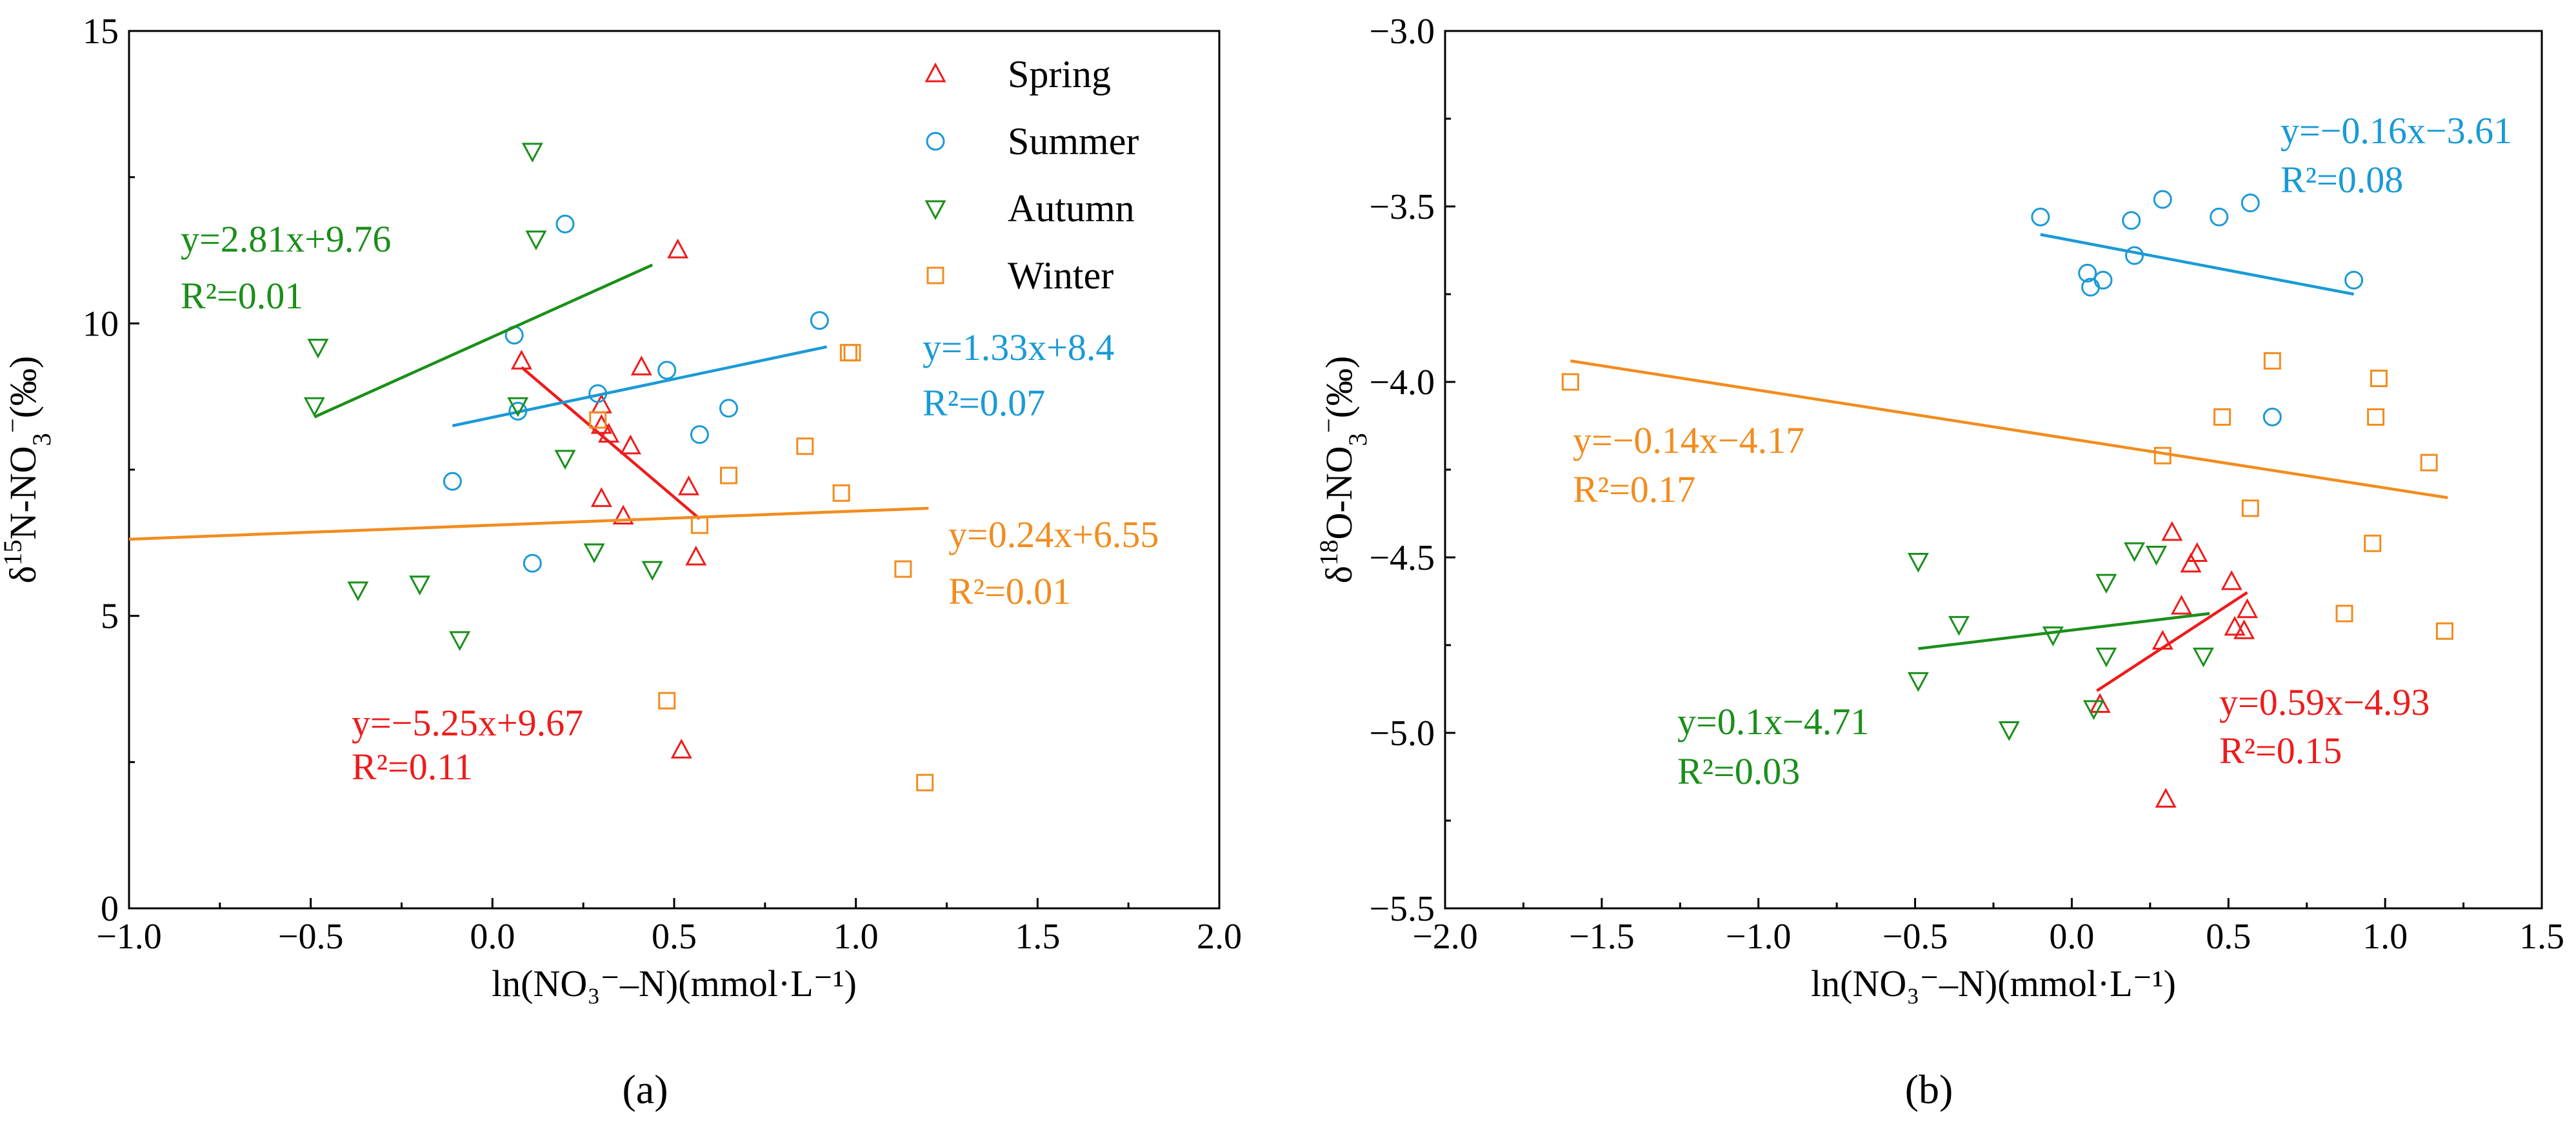  I want to click on legend-marker-spring, so click(935, 72).